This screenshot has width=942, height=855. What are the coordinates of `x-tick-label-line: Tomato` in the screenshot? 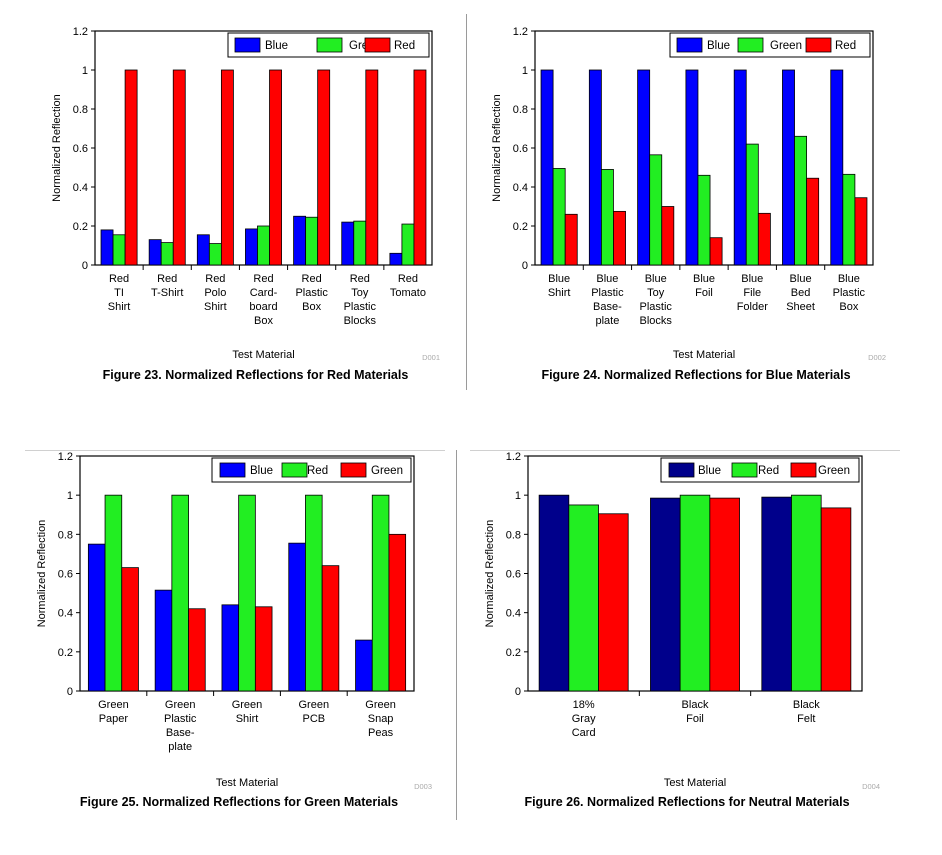 It's located at (408, 293).